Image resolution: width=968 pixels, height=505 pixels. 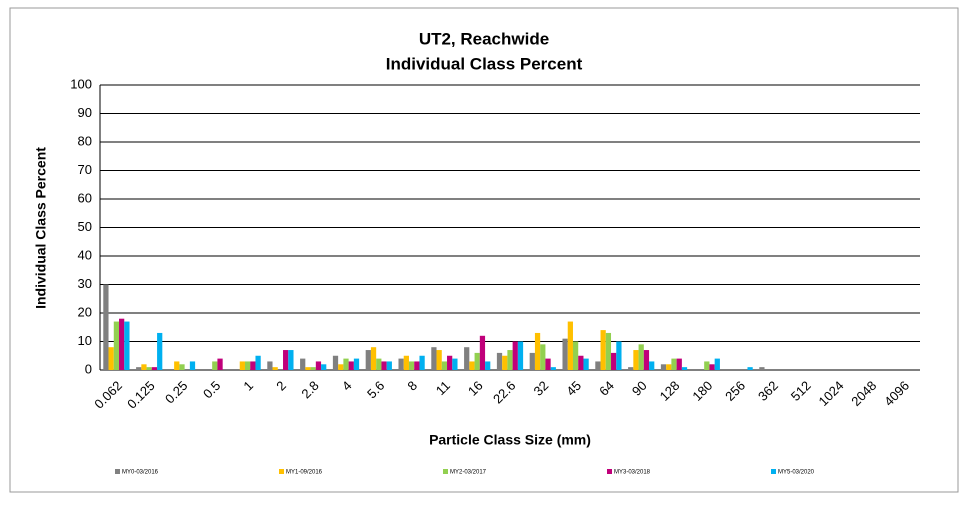 I want to click on y-tick-label: 100, so click(x=81, y=83).